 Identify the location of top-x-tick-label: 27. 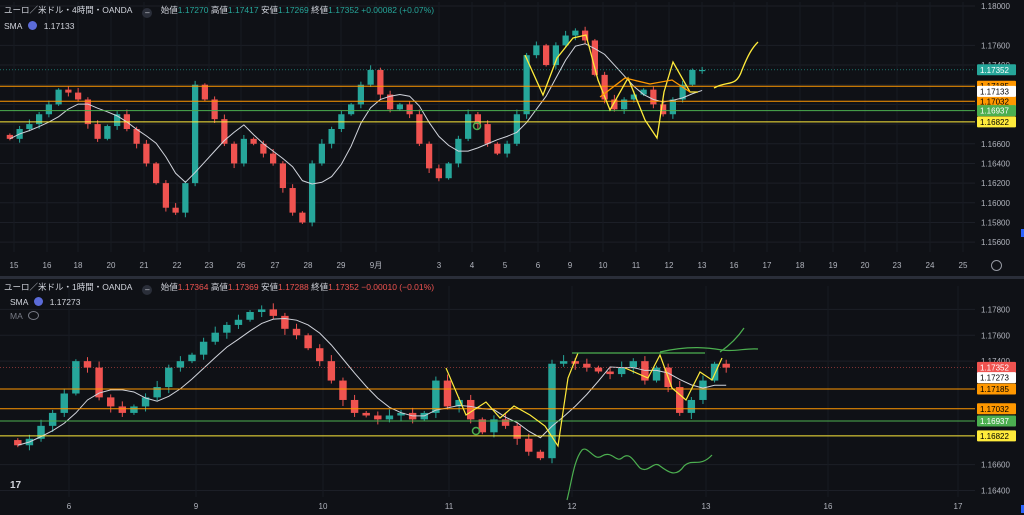
(275, 265).